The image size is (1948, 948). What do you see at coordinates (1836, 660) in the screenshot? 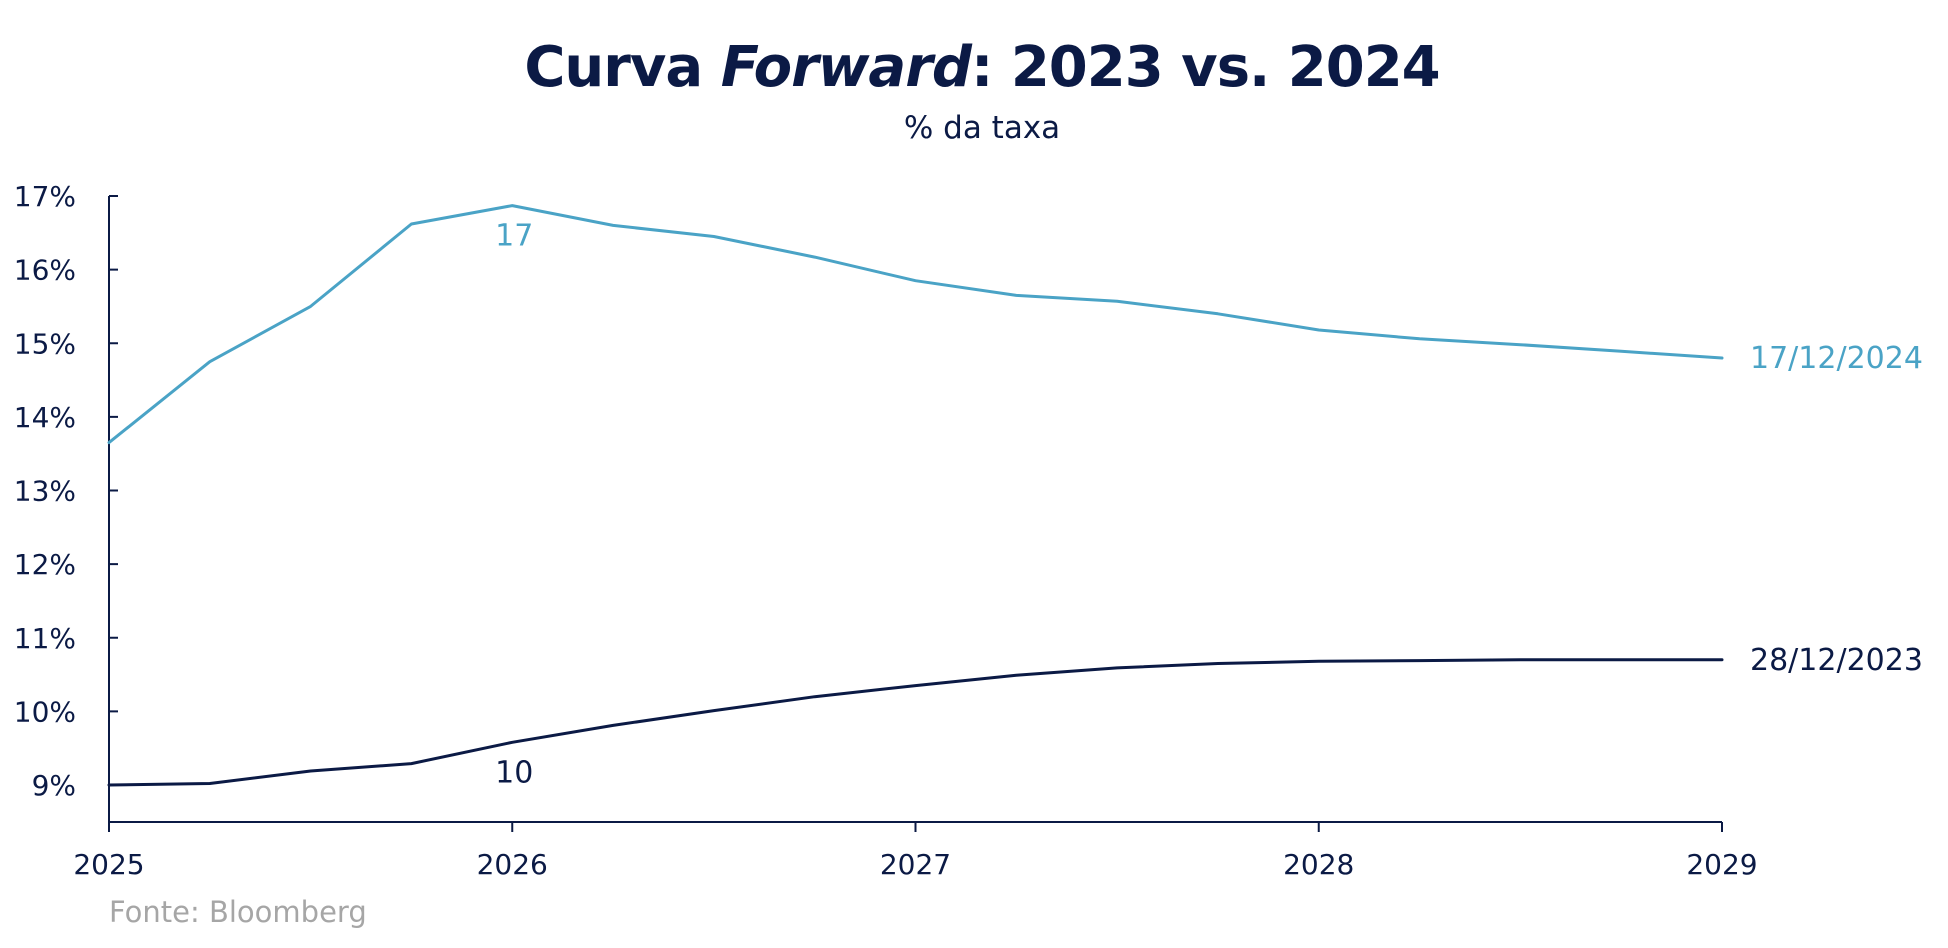
I see `series-name-label: 28/12/2023` at bounding box center [1836, 660].